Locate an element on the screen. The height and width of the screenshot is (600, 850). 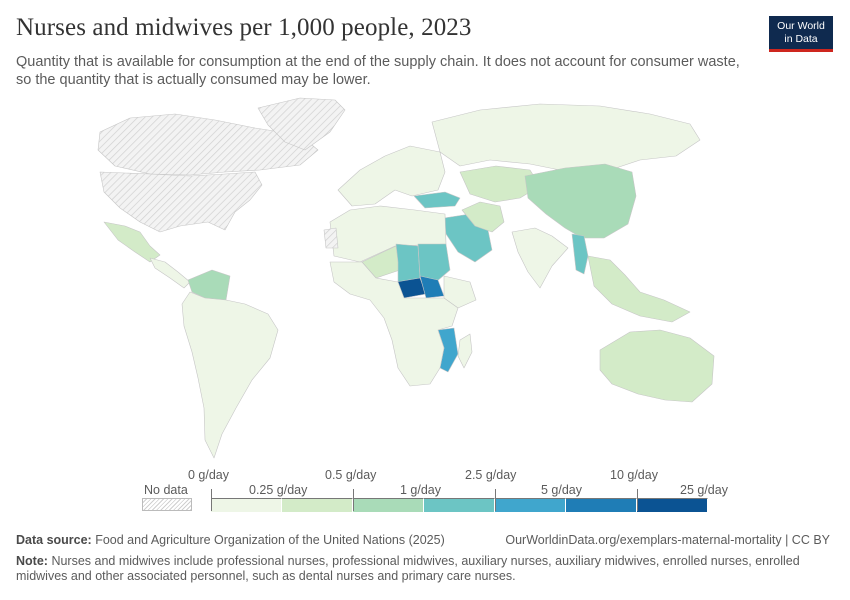
legend-mid-label-1: 1 g/day is located at coordinates (421, 490).